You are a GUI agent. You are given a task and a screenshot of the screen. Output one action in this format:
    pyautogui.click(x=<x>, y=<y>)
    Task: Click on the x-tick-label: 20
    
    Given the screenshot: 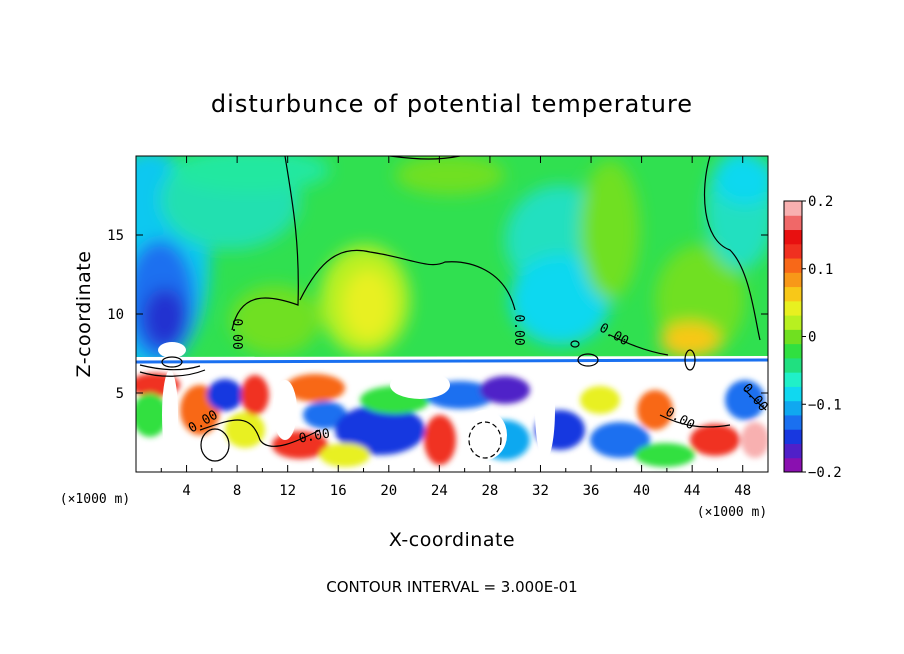 What is the action you would take?
    pyautogui.click(x=388, y=491)
    